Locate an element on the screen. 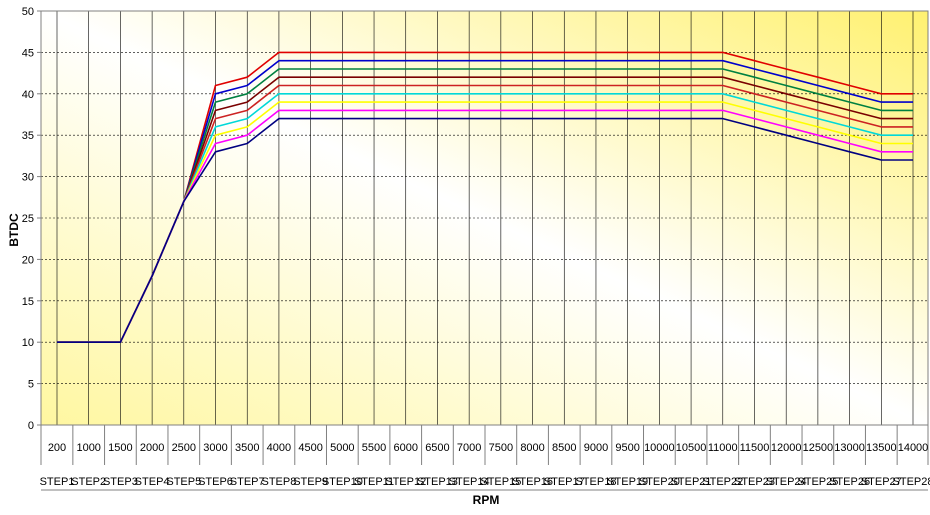  x-step-label: STEP22 is located at coordinates (722, 482).